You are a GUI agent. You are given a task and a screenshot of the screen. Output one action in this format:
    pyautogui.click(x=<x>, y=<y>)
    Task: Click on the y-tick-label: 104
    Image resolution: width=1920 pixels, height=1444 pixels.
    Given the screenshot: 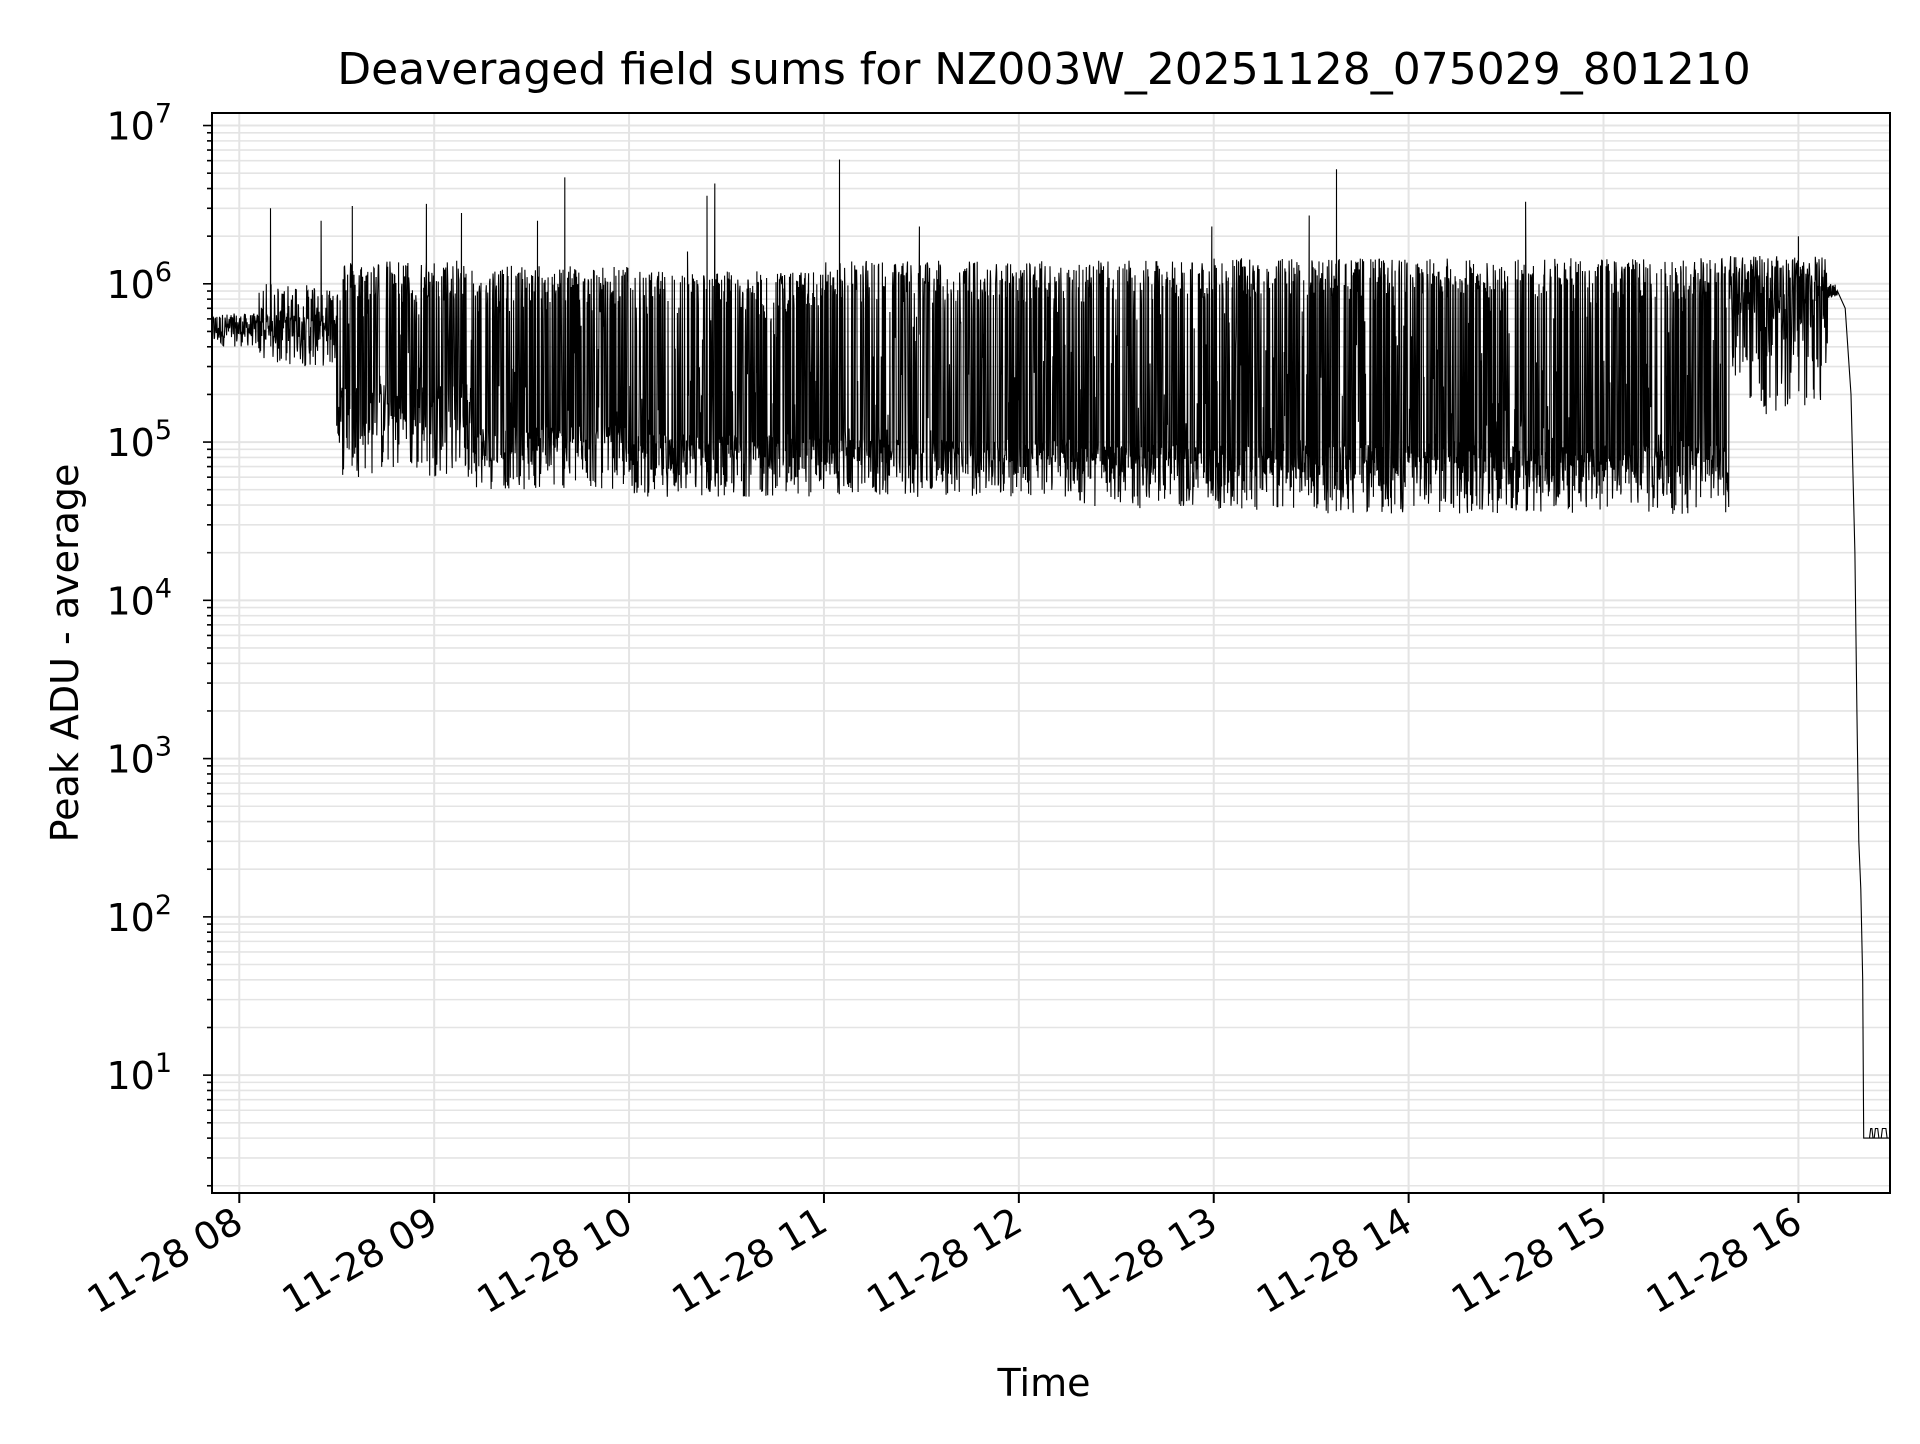 What is the action you would take?
    pyautogui.click(x=139, y=598)
    